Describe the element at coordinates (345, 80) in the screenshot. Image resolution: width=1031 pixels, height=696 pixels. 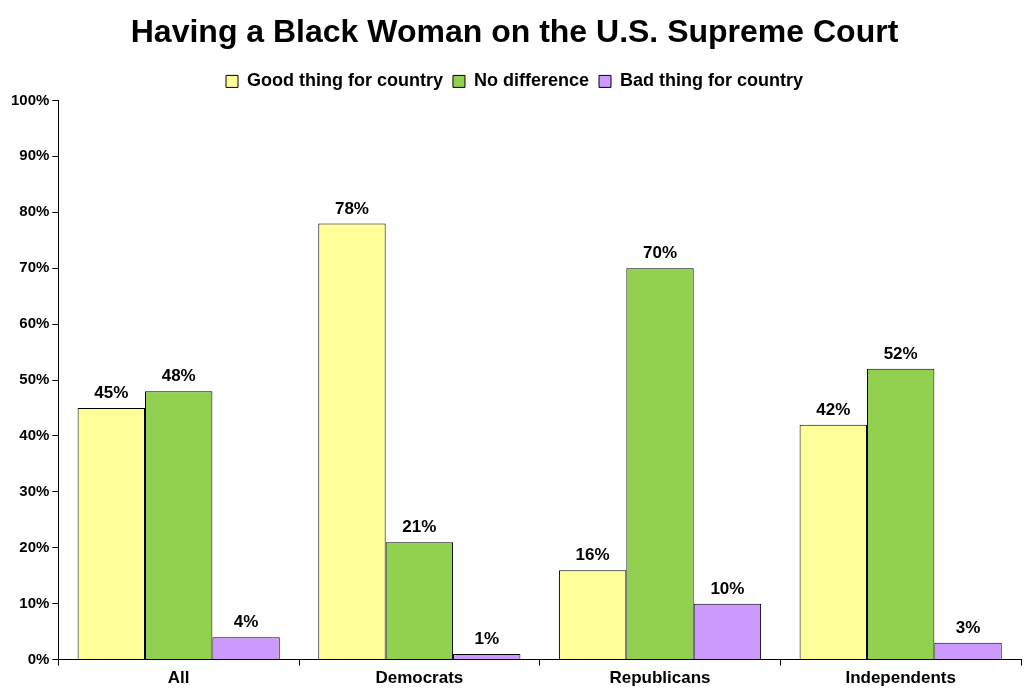
I see `legend-label: Good thing for country` at that location.